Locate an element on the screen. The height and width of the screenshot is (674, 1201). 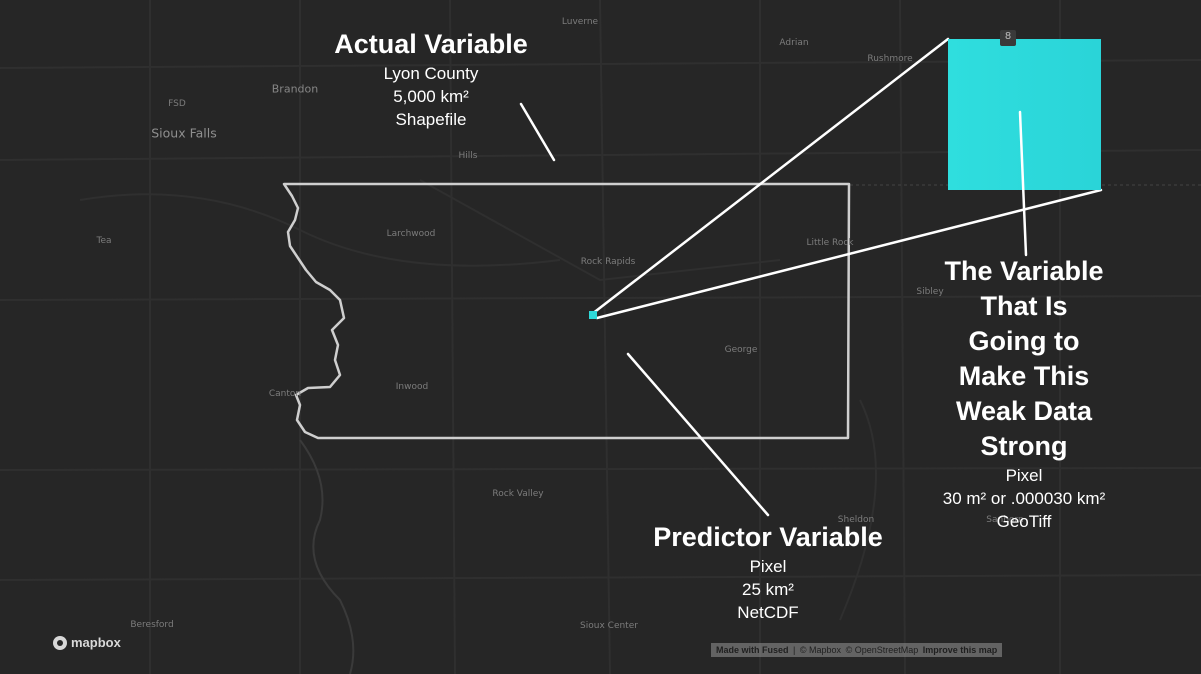
place-label-sioux-falls: Sioux Falls is located at coordinates (184, 133).